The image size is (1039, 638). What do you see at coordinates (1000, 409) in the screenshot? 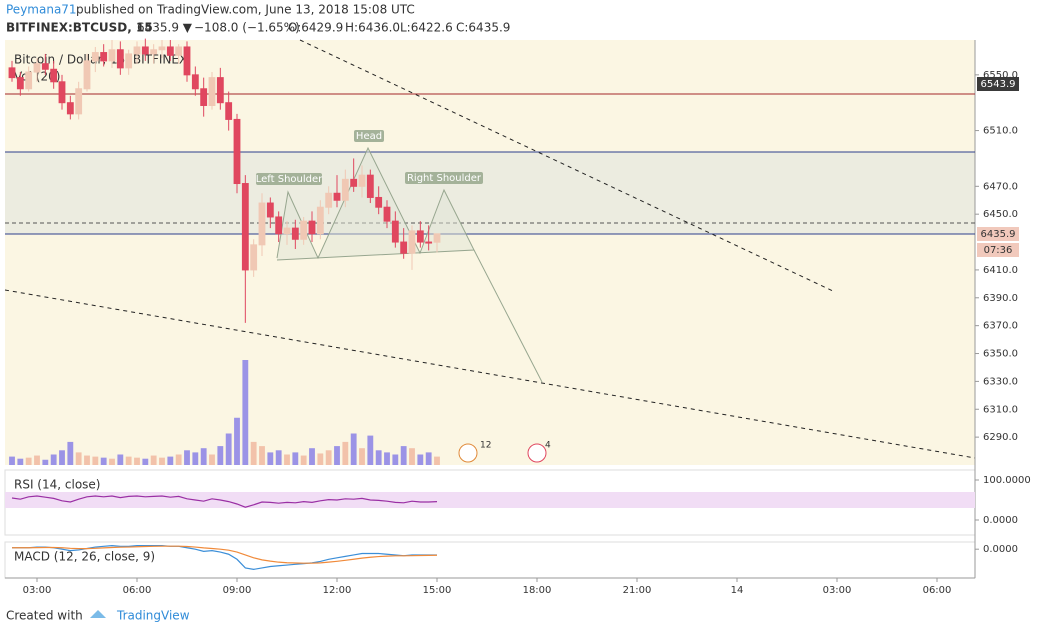
I see `y-tick-label: 6310.0` at bounding box center [1000, 409].